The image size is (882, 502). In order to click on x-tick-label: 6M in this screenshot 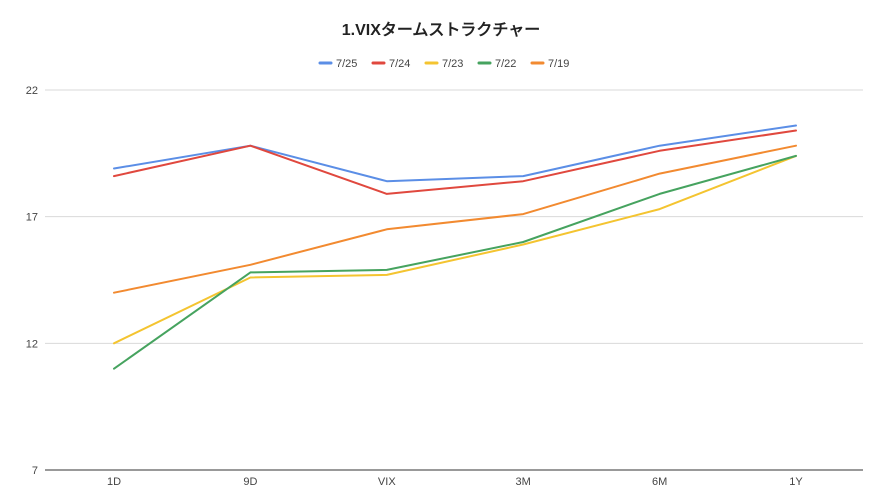, I will do `click(659, 482)`.